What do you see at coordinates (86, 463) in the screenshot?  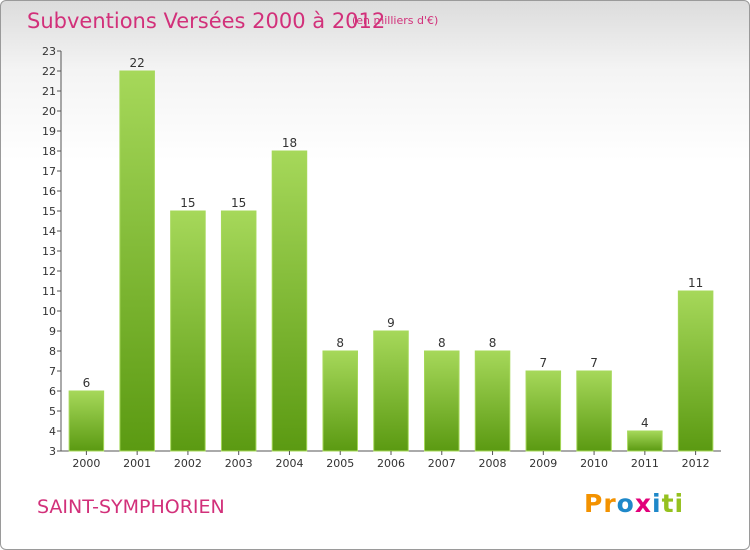 I see `x-tick-label-2000: 2000` at bounding box center [86, 463].